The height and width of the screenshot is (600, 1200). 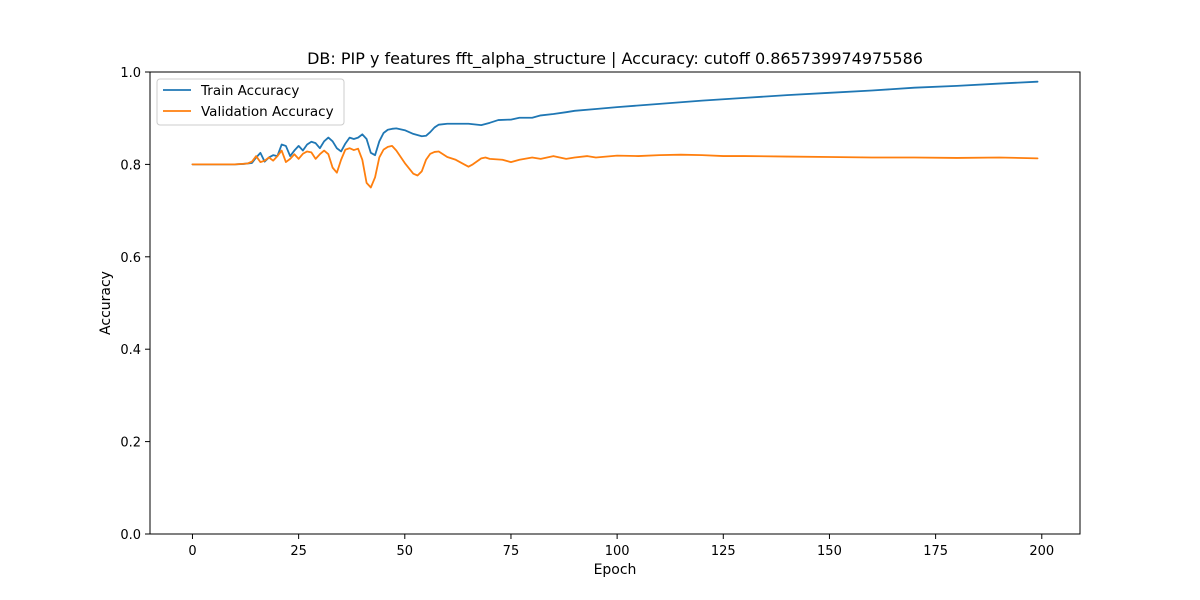 I want to click on y-tick-label: 0.4, so click(x=130, y=350).